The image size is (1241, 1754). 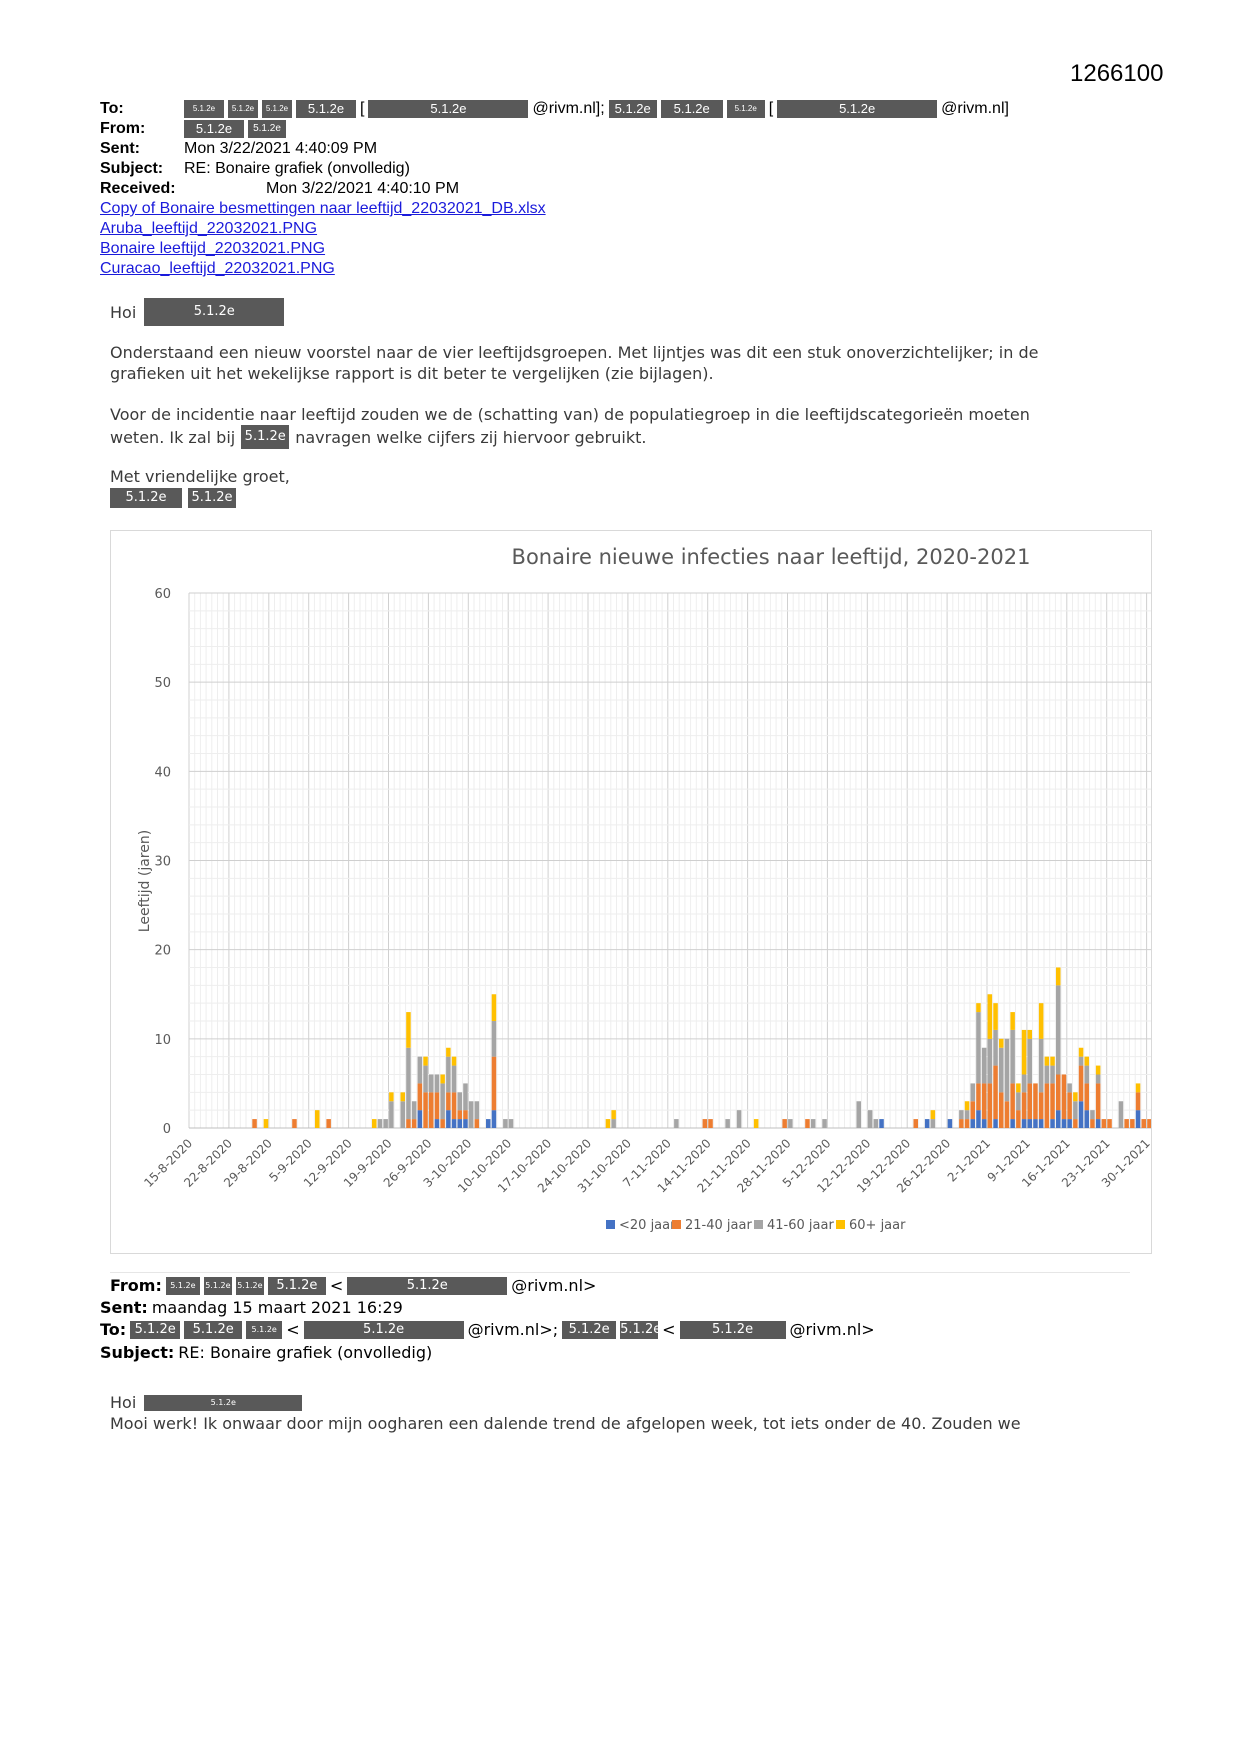 What do you see at coordinates (120, 148) in the screenshot?
I see `sent-label: Sent:` at bounding box center [120, 148].